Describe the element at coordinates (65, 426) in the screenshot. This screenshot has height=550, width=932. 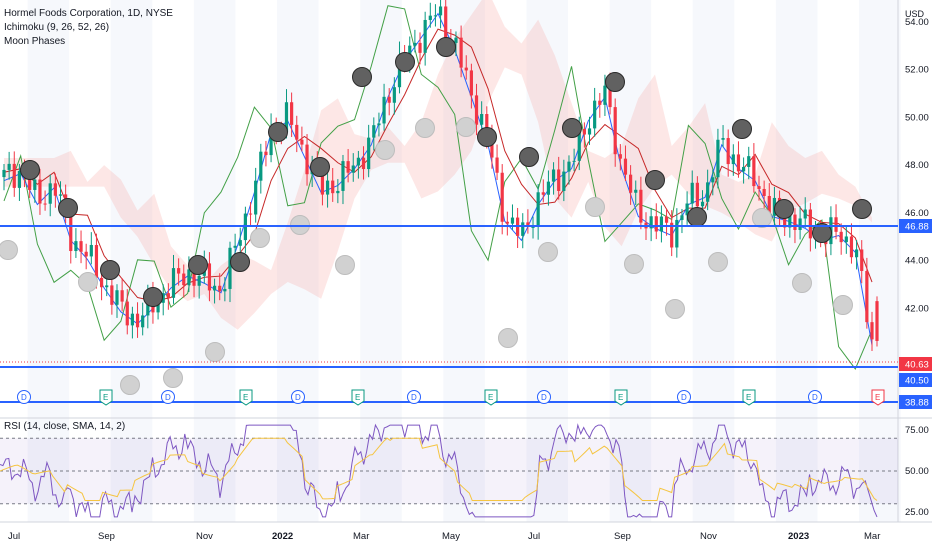
I see `rsi-indicator-label: RSI (14, close, SMA, 14, 2)` at that location.